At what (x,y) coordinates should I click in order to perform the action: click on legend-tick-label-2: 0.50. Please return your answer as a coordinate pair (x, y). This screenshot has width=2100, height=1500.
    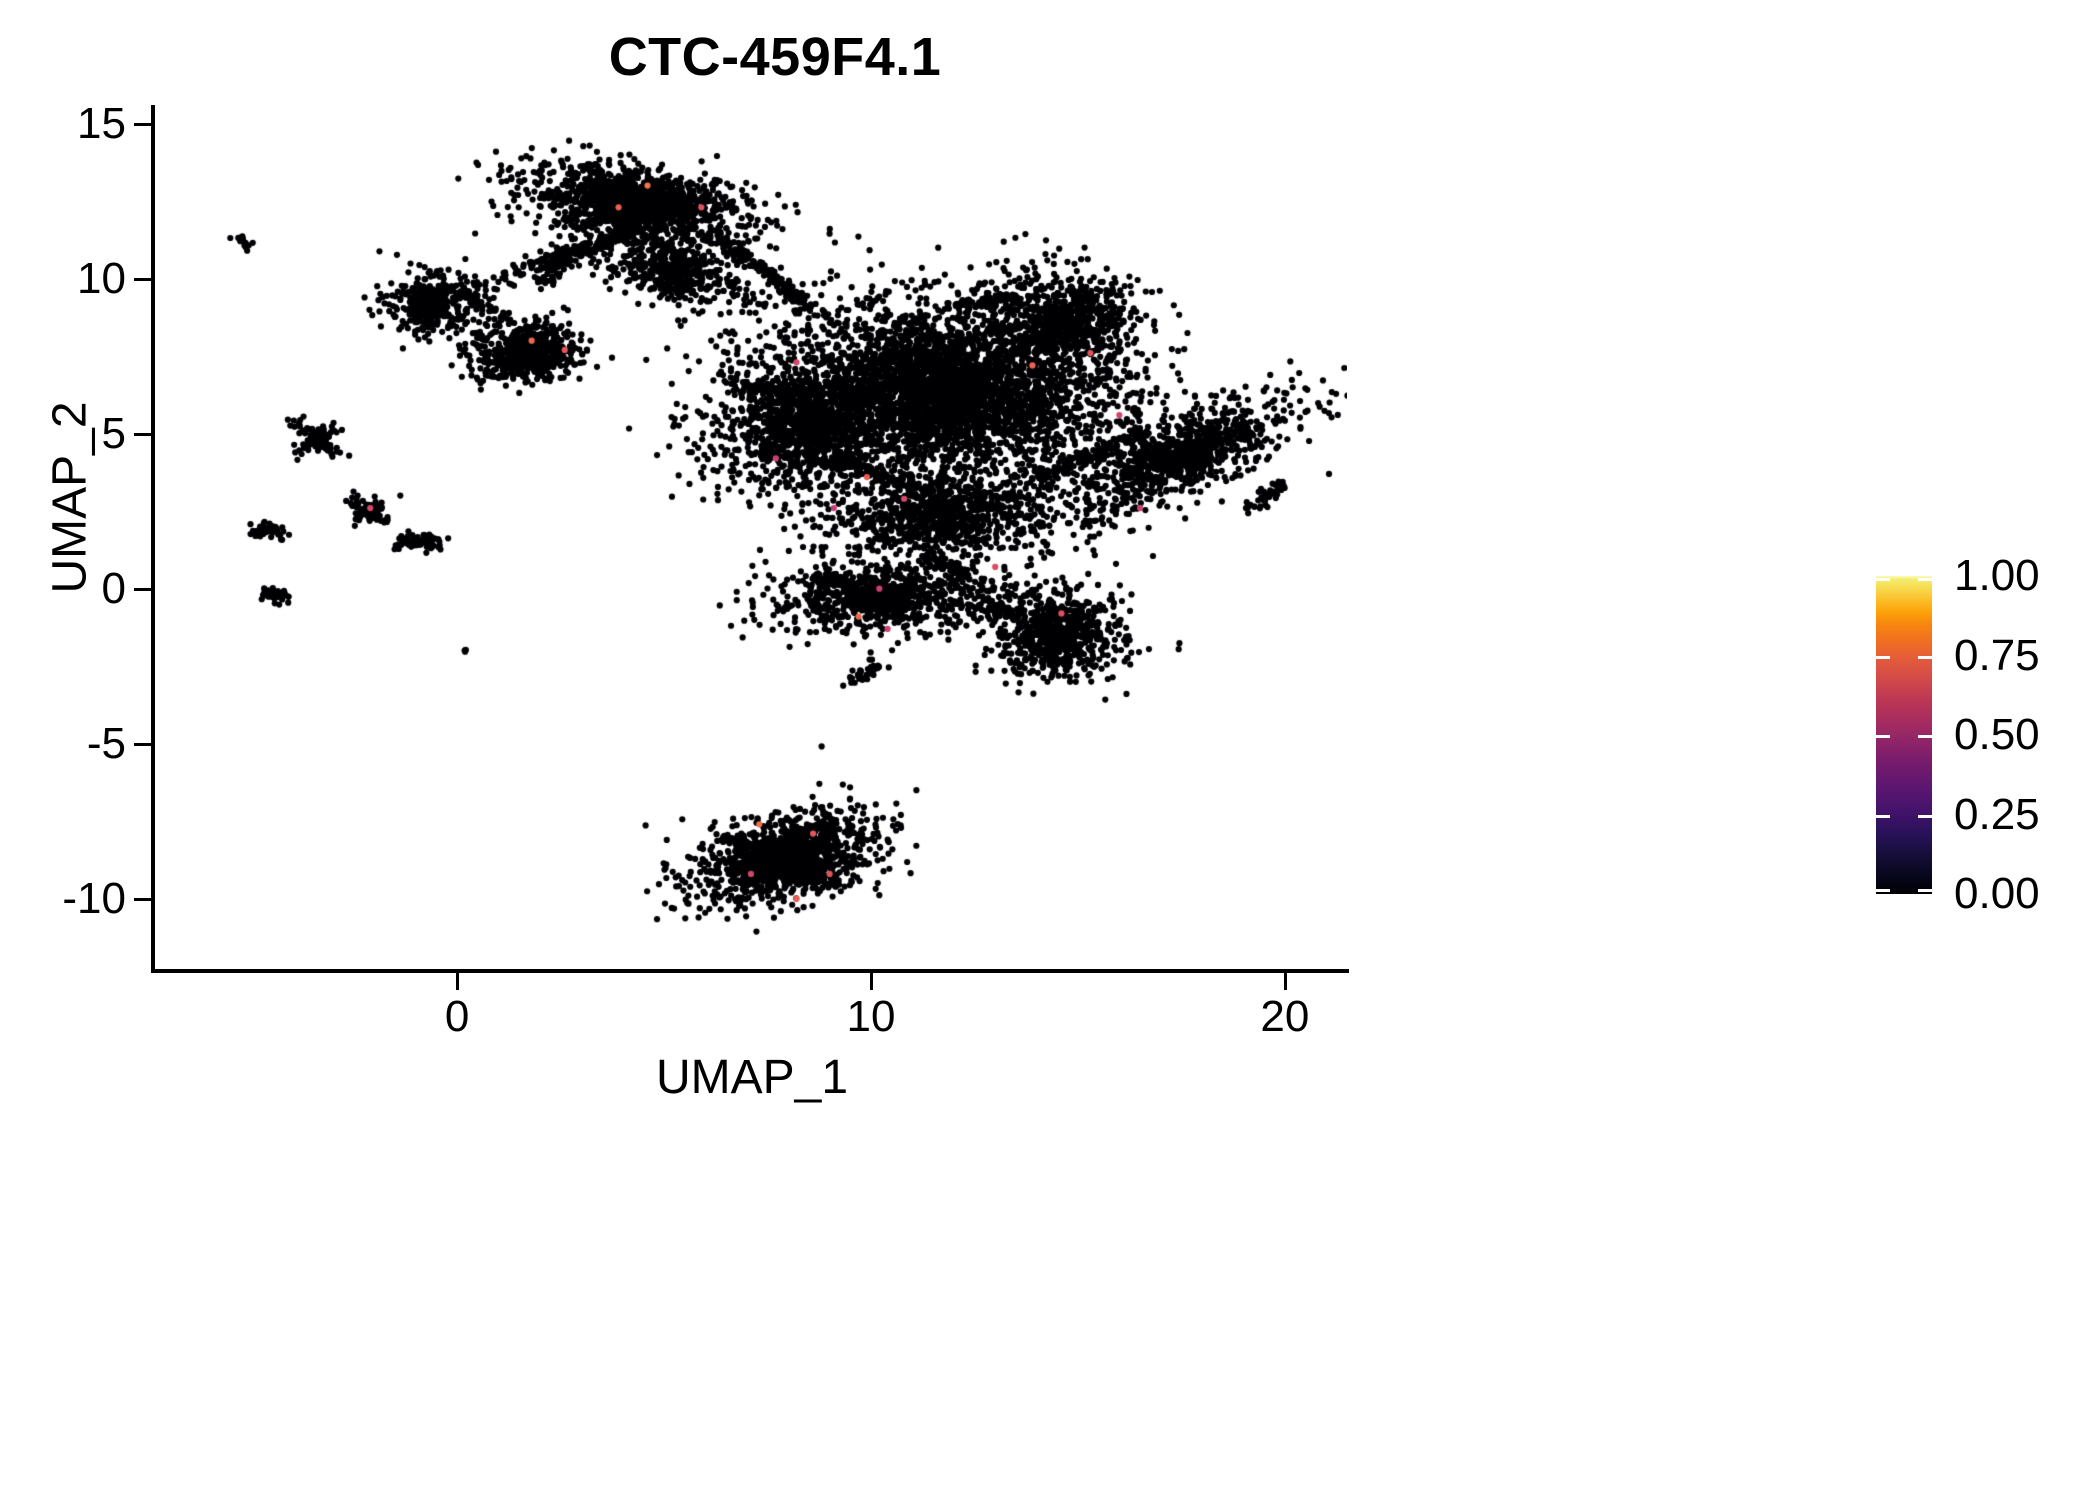
    Looking at the image, I should click on (1997, 734).